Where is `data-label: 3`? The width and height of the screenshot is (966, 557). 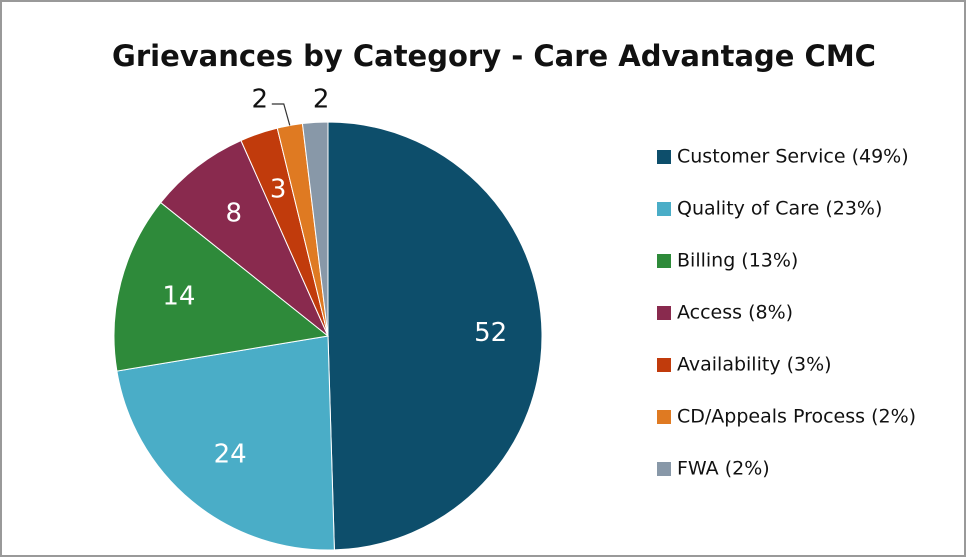
data-label: 3 is located at coordinates (278, 190).